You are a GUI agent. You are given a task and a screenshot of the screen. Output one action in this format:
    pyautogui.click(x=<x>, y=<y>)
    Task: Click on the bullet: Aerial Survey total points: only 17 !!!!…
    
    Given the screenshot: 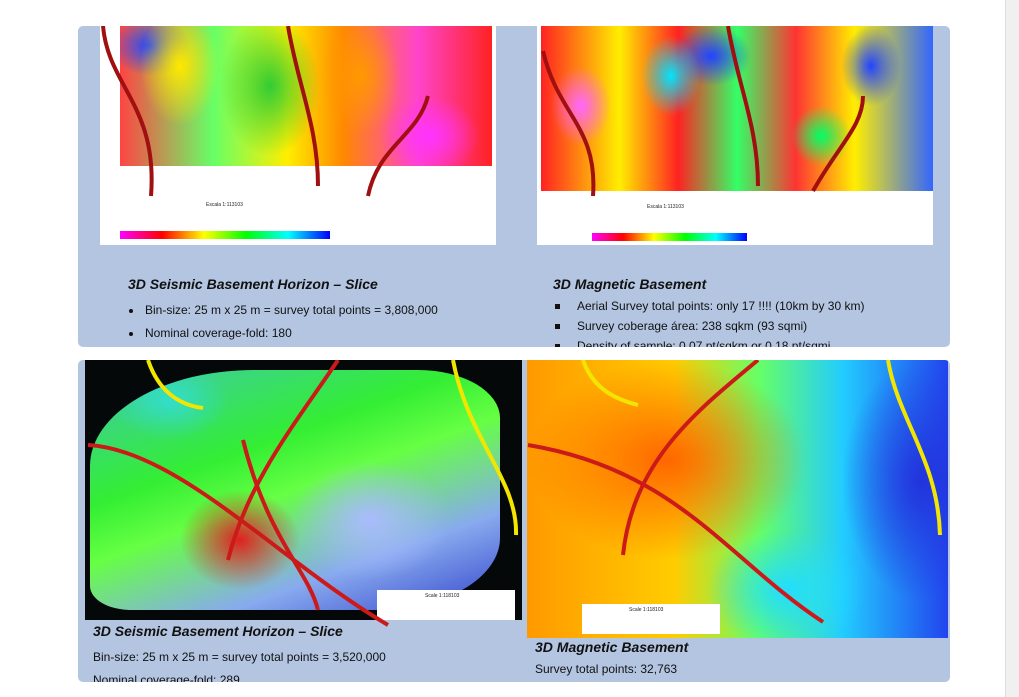 What is the action you would take?
    pyautogui.click(x=709, y=306)
    